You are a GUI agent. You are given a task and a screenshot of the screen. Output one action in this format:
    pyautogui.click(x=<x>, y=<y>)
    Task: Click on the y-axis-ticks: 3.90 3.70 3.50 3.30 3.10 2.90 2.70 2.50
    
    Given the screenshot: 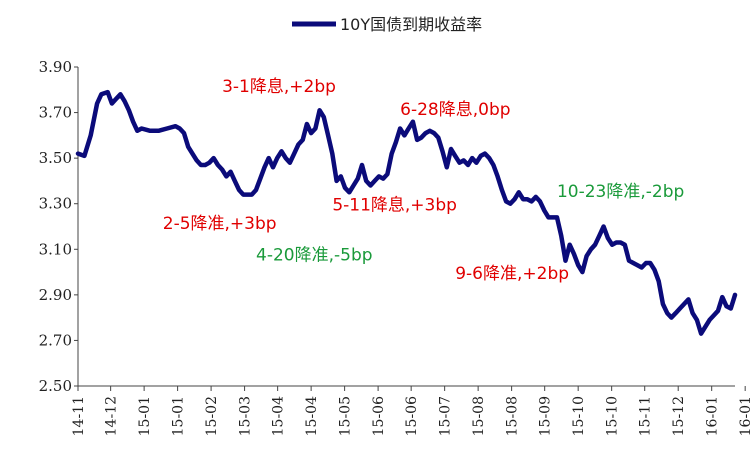 What is the action you would take?
    pyautogui.click(x=58, y=226)
    